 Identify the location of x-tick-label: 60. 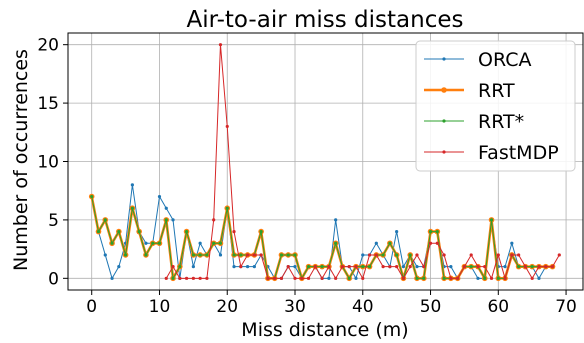
(498, 307).